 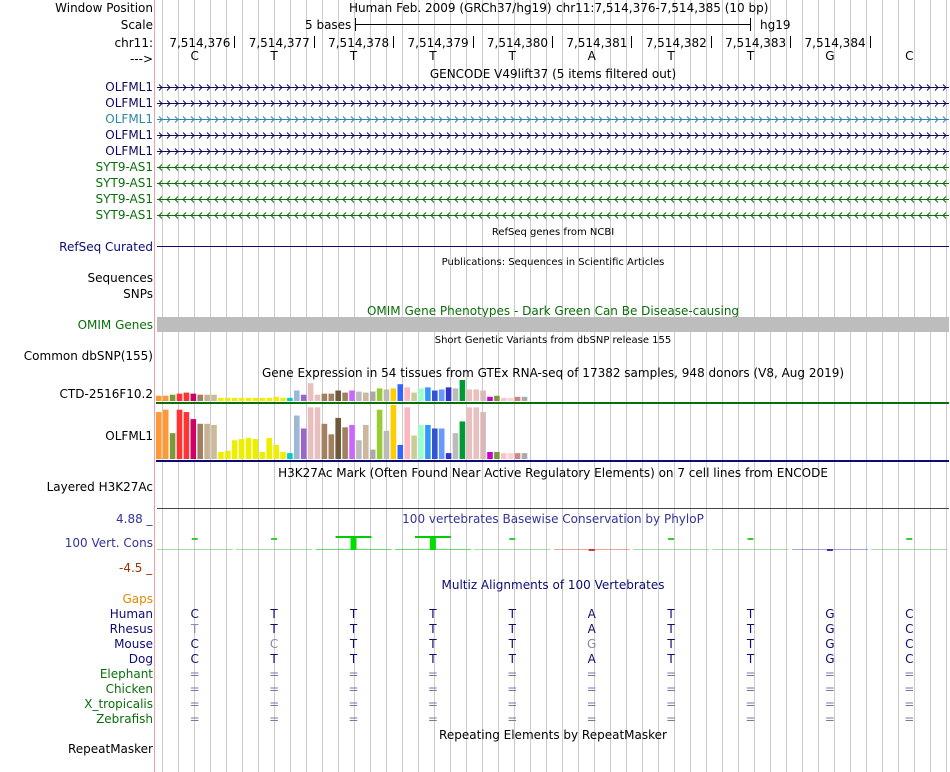 What do you see at coordinates (126, 674) in the screenshot?
I see `multiz-species-label: Elephant` at bounding box center [126, 674].